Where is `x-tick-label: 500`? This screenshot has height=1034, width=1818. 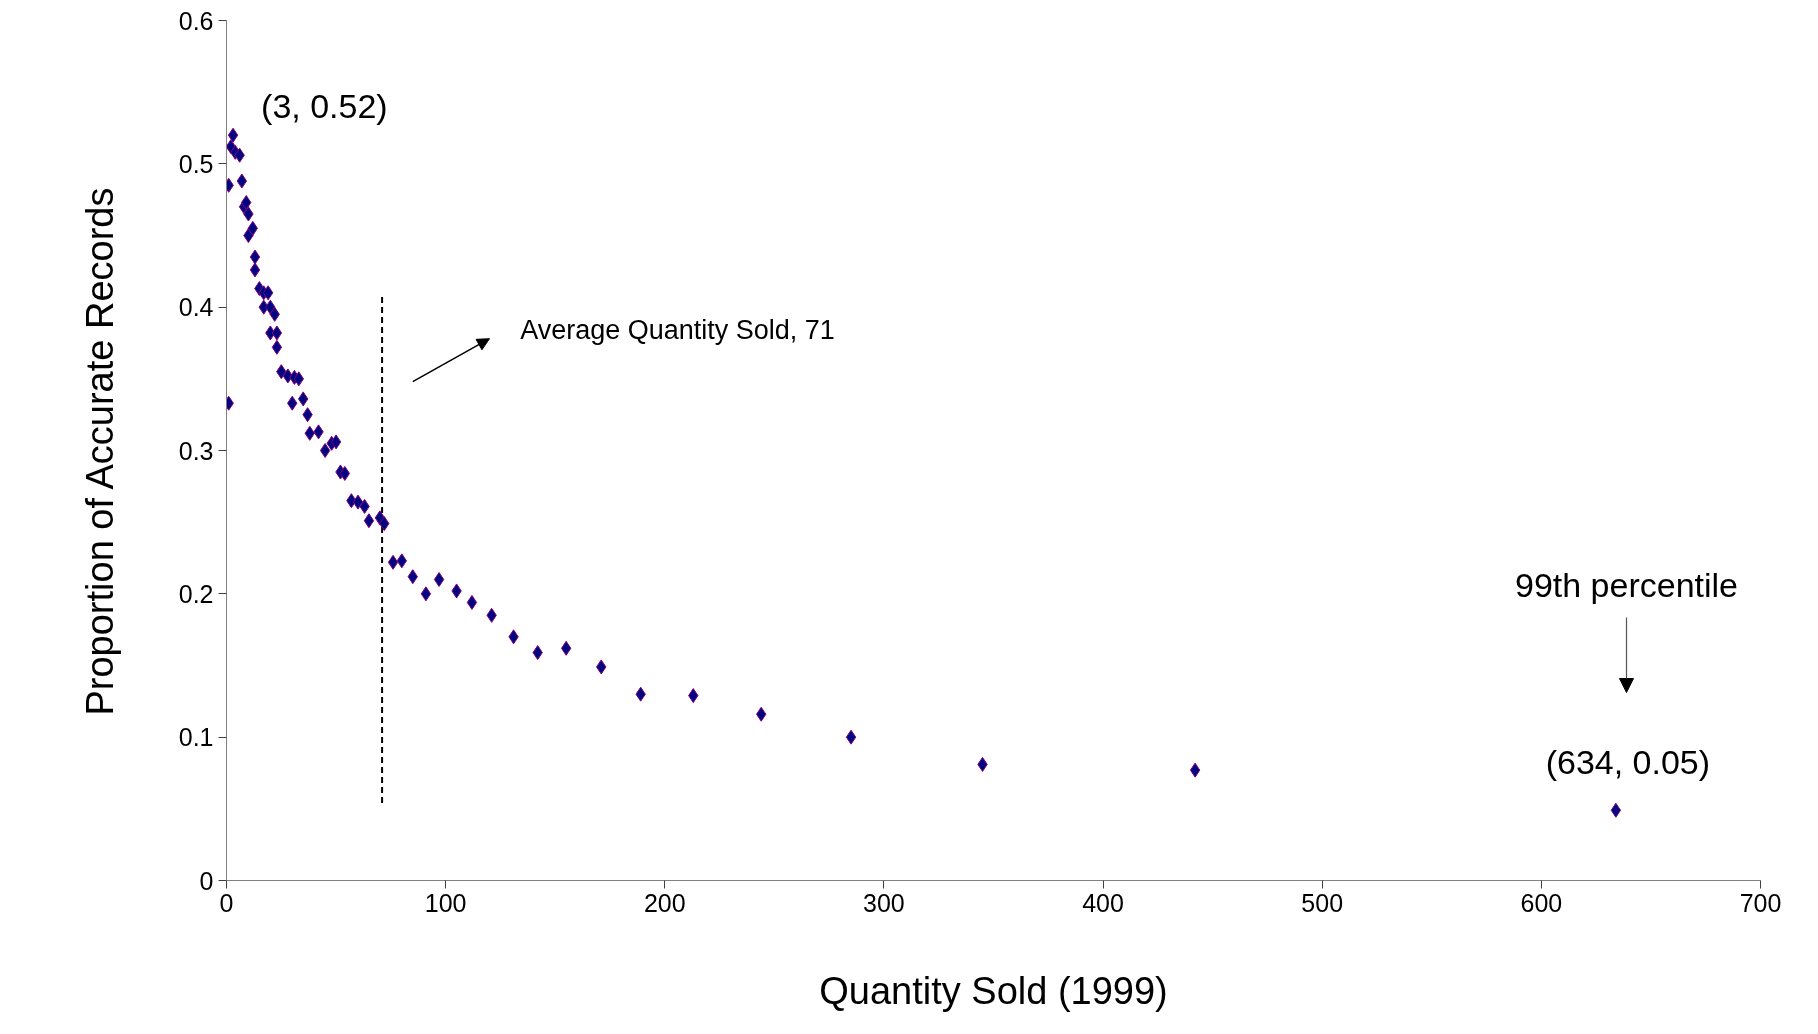
x-tick-label: 500 is located at coordinates (1322, 902).